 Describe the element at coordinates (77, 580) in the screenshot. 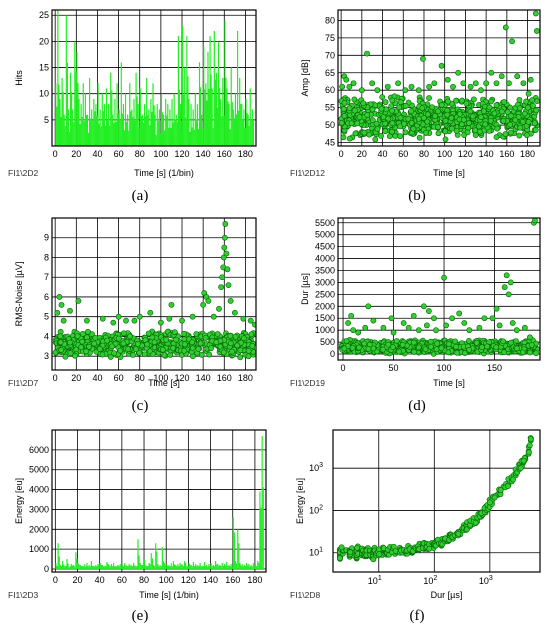

I see `x-tick-label: 20` at that location.